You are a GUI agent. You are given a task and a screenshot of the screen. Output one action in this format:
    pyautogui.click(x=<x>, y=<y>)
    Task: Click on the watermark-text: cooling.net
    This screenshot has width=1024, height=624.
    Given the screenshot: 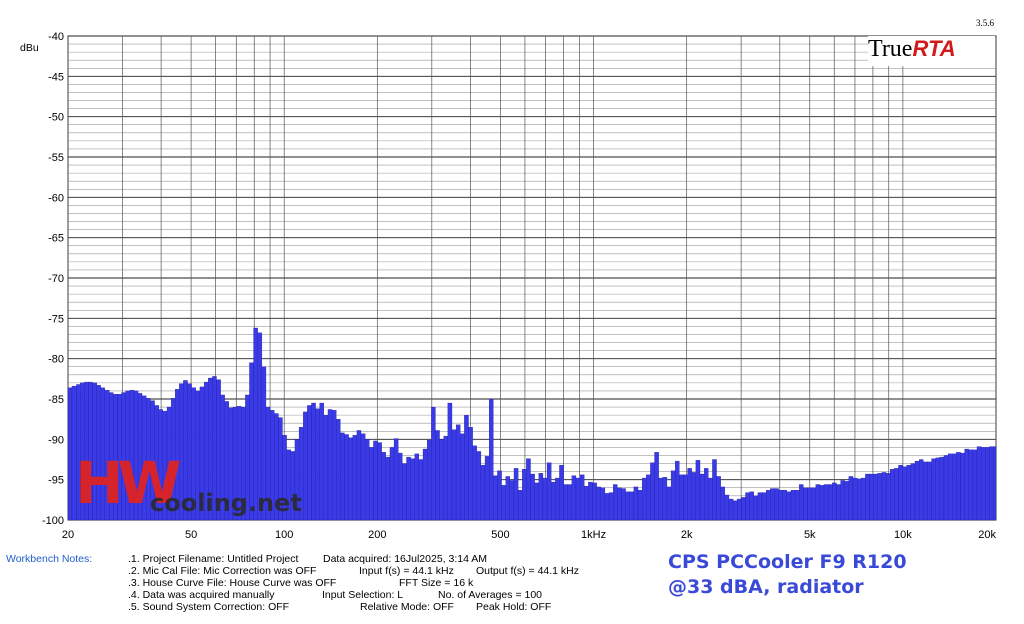 What is the action you would take?
    pyautogui.click(x=226, y=503)
    